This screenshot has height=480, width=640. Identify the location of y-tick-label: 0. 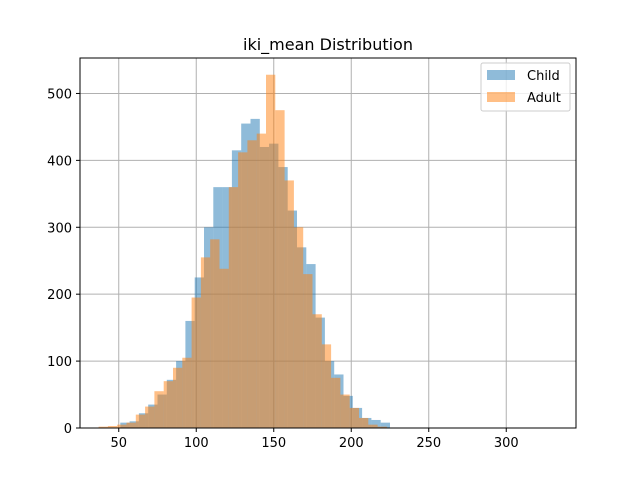
(68, 429).